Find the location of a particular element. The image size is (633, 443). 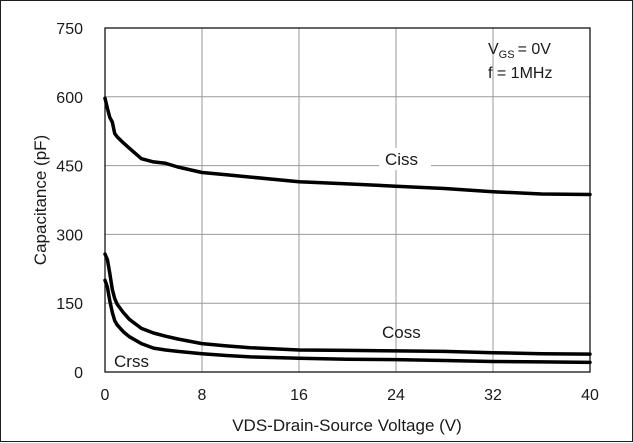

x-tick-label: 32 is located at coordinates (493, 395).